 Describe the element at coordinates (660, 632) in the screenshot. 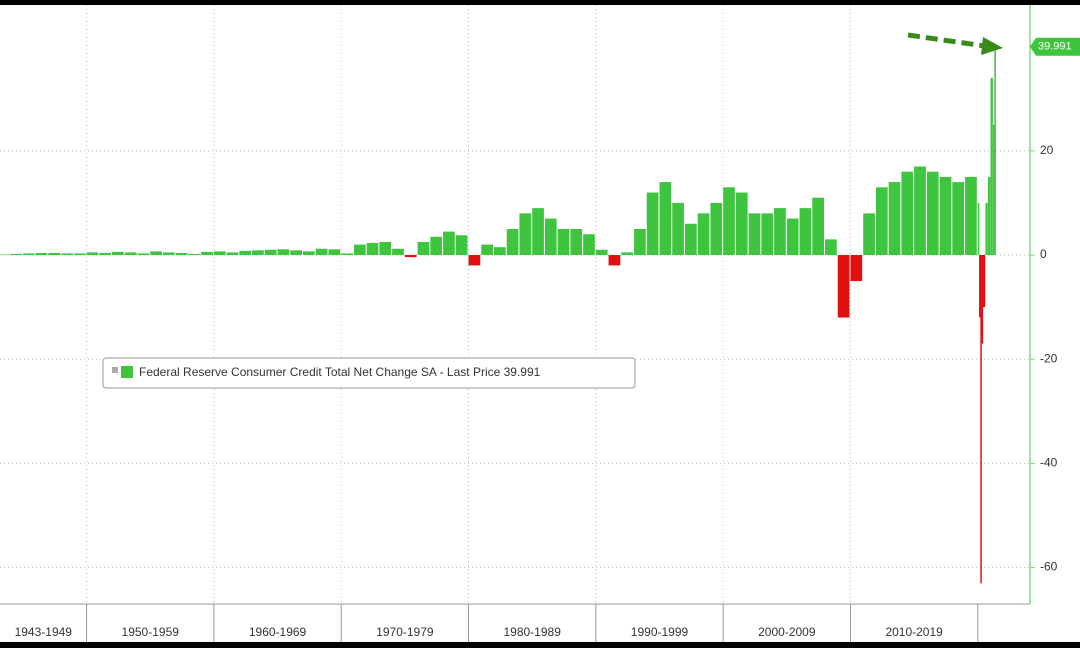

I see `x-group-label: 1990-1999` at that location.